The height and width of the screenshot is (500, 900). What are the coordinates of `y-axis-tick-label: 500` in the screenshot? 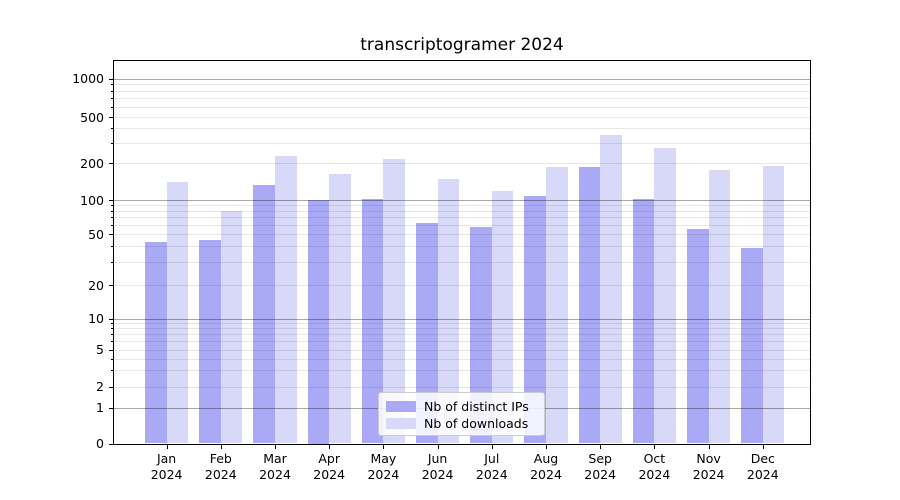 It's located at (92, 117).